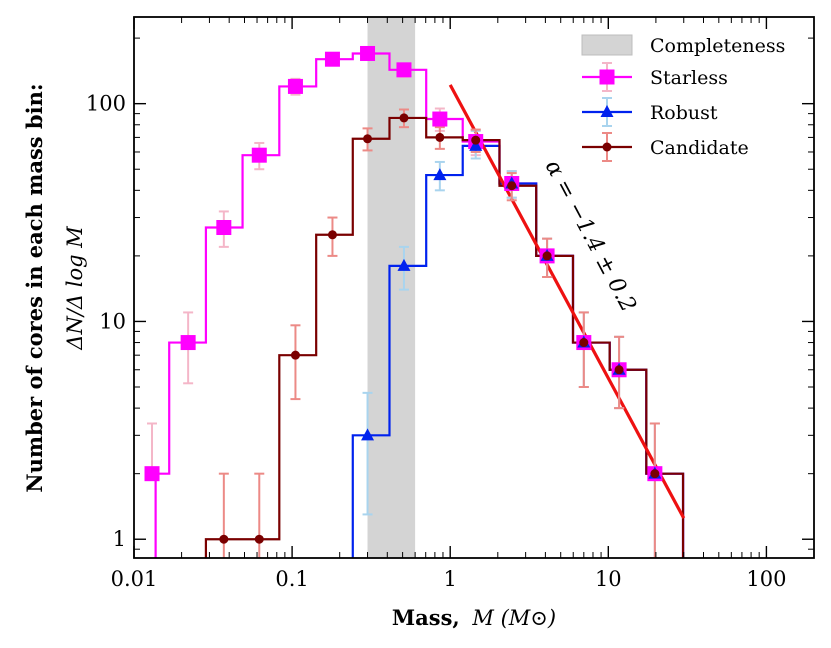 The height and width of the screenshot is (648, 831). I want to click on completeness-band-layer, so click(391, 287).